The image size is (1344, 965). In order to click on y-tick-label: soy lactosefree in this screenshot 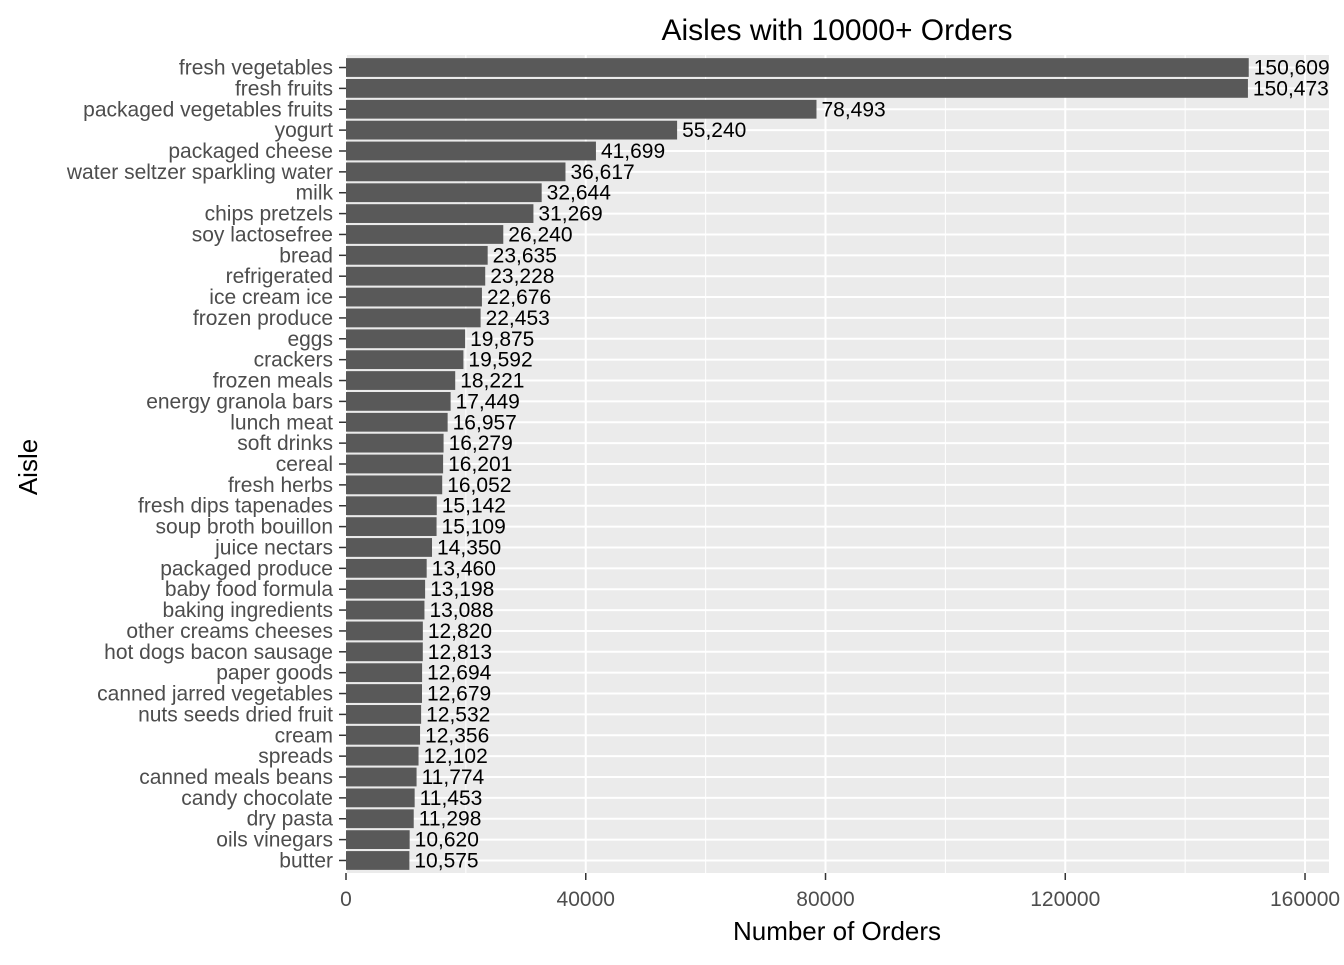, I will do `click(262, 234)`.